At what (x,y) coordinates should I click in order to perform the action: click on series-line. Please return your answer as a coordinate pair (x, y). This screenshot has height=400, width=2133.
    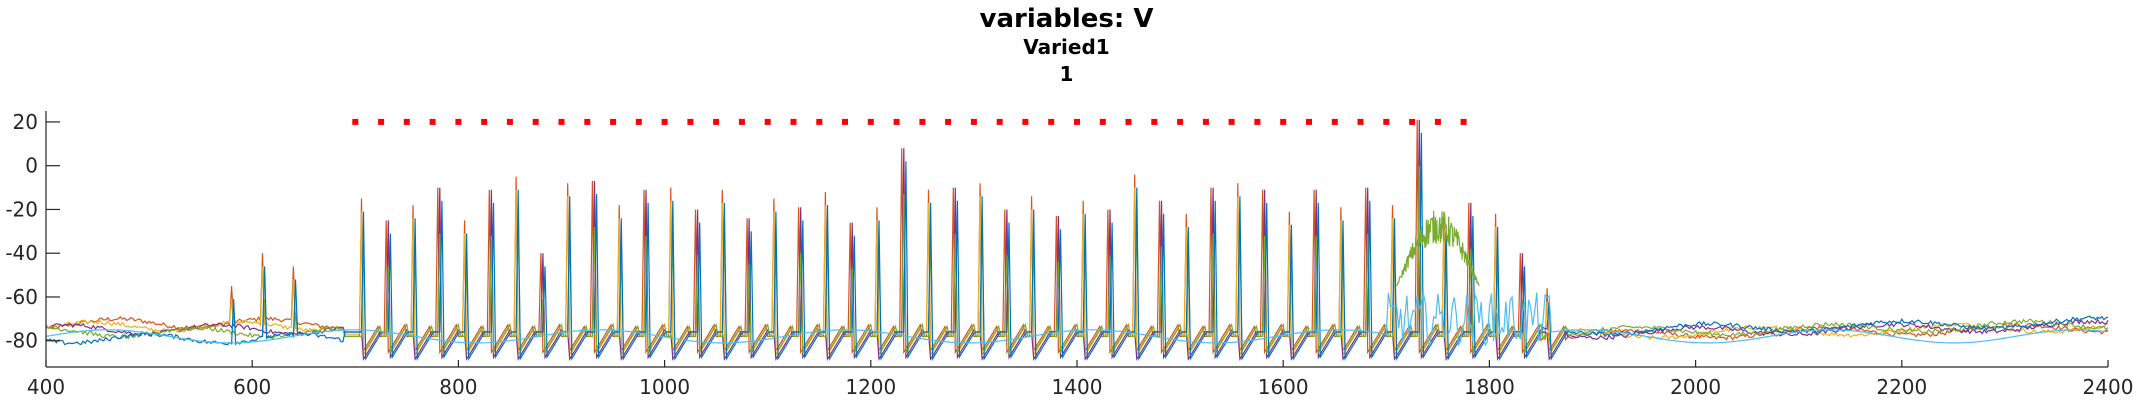
    Looking at the image, I should click on (1077, 319).